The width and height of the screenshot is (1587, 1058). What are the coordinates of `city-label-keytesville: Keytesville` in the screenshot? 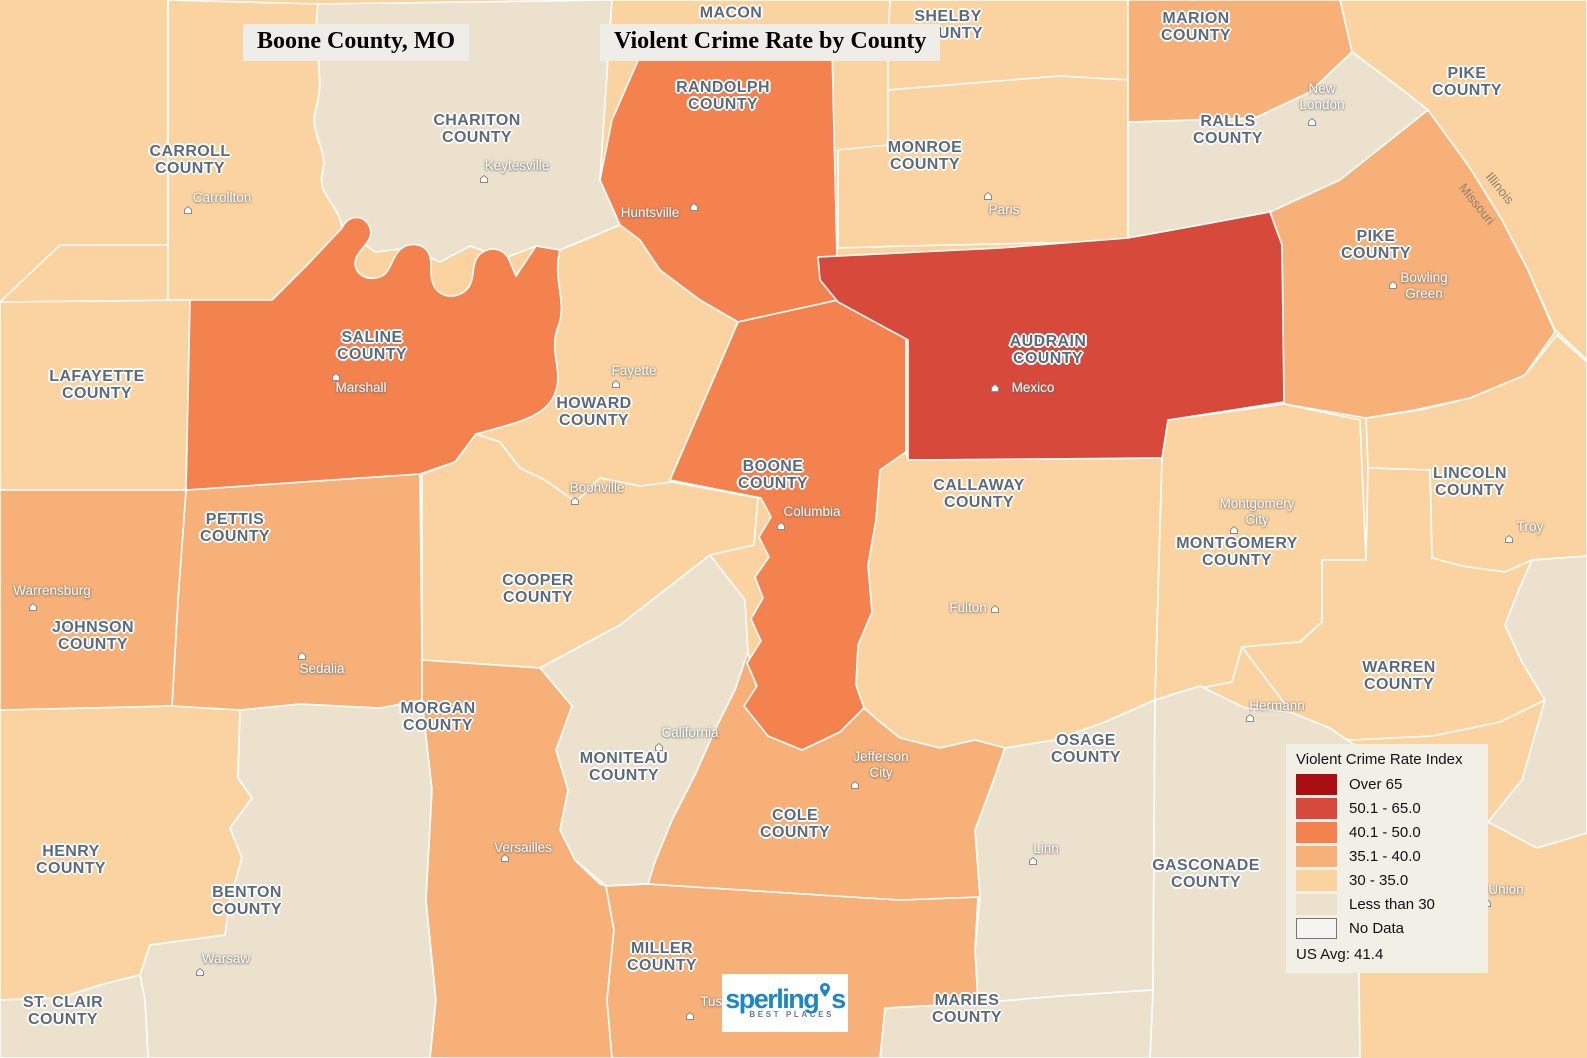 It's located at (517, 165).